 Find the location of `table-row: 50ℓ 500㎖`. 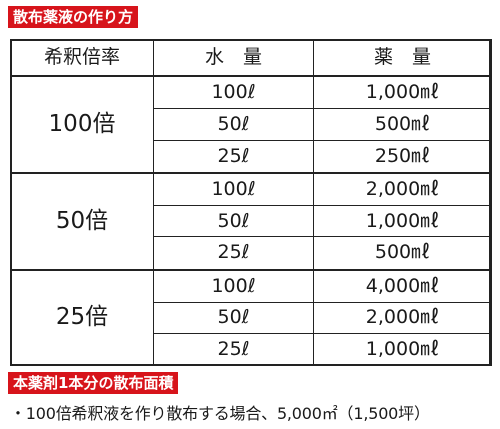

table-row: 50ℓ 500㎖ is located at coordinates (251, 124).